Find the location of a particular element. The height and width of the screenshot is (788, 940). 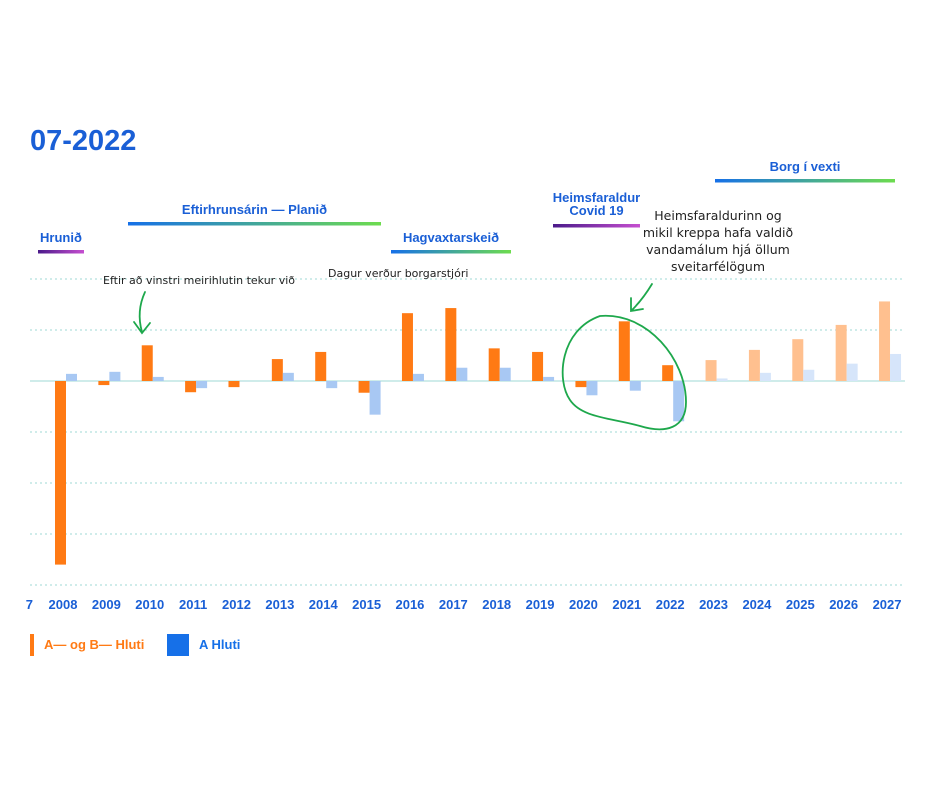

chart-title: 07-2022 is located at coordinates (83, 141).